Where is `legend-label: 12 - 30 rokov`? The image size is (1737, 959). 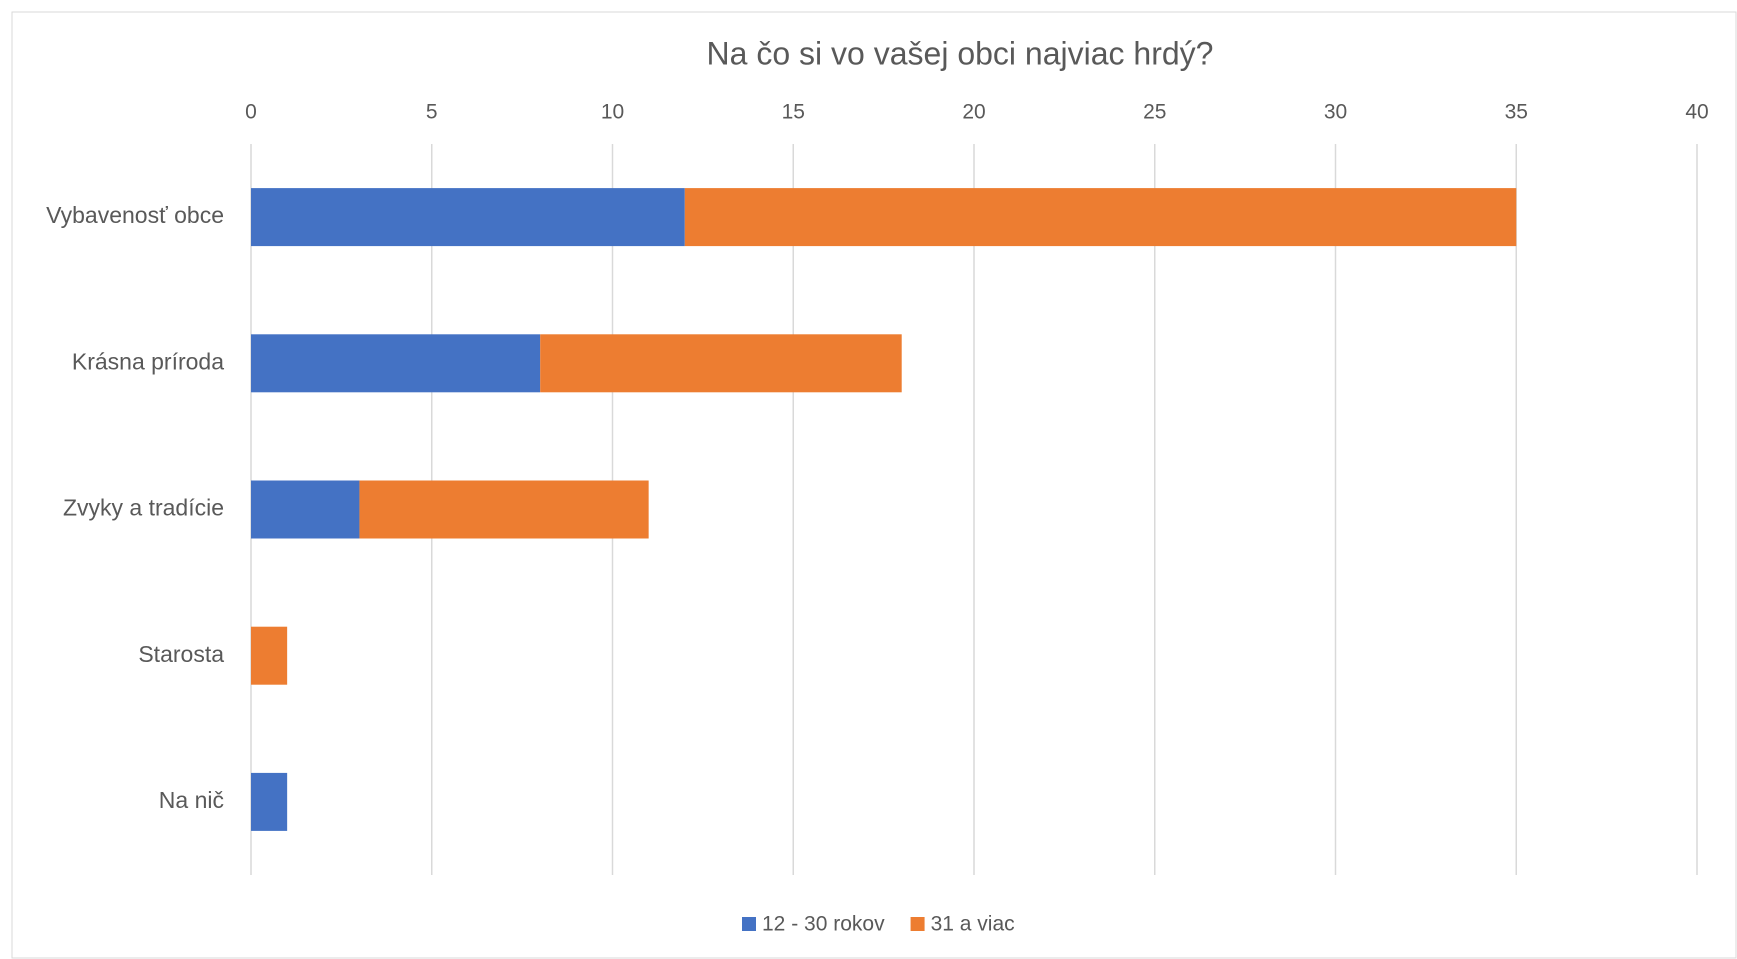
legend-label: 12 - 30 rokov is located at coordinates (823, 924).